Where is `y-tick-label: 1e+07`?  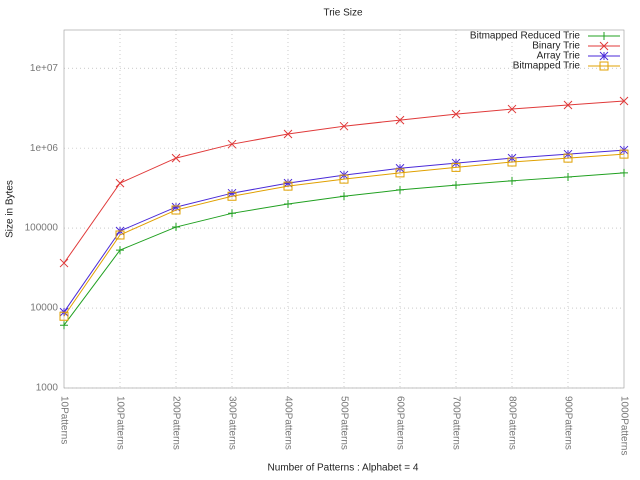 y-tick-label: 1e+07 is located at coordinates (44, 68).